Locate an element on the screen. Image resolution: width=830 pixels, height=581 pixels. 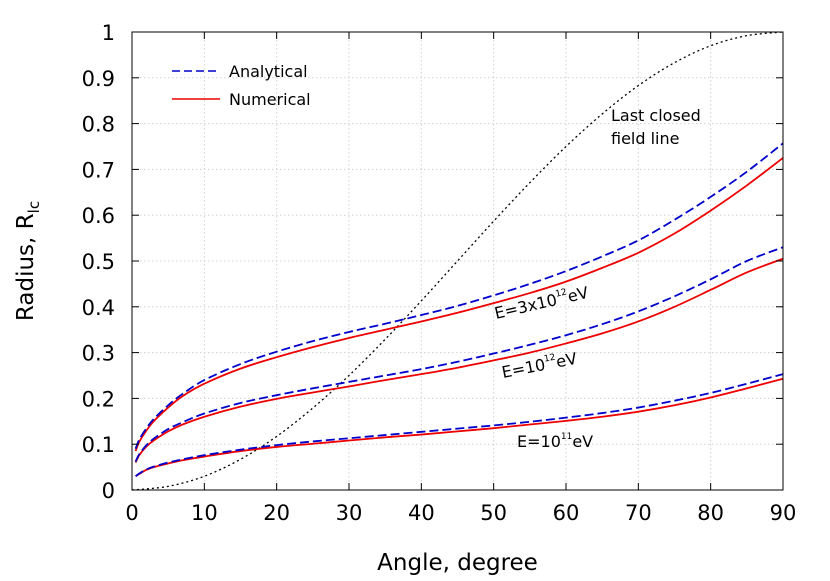
y-tick-label-8: 0.8 is located at coordinates (98, 125).